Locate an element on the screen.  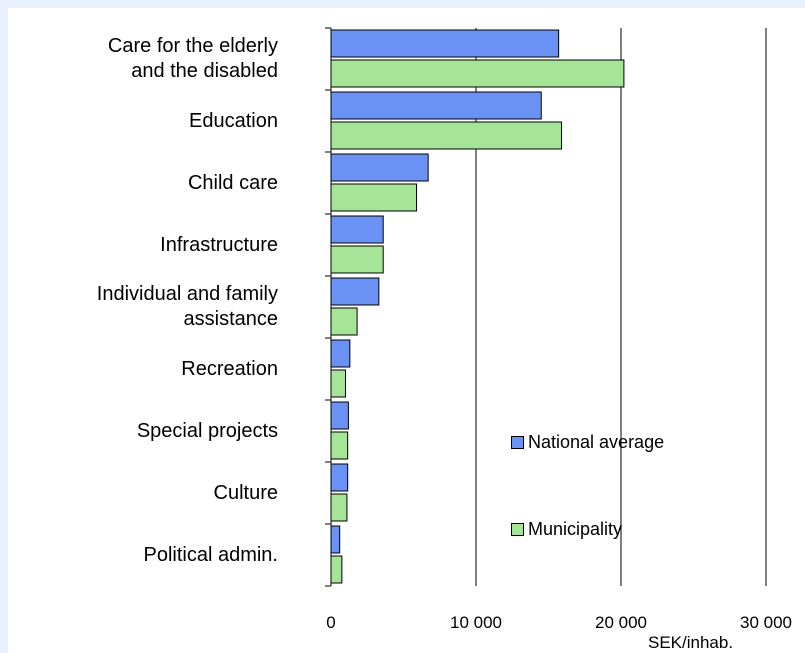
x-tick-label-1: 10 000 is located at coordinates (476, 622).